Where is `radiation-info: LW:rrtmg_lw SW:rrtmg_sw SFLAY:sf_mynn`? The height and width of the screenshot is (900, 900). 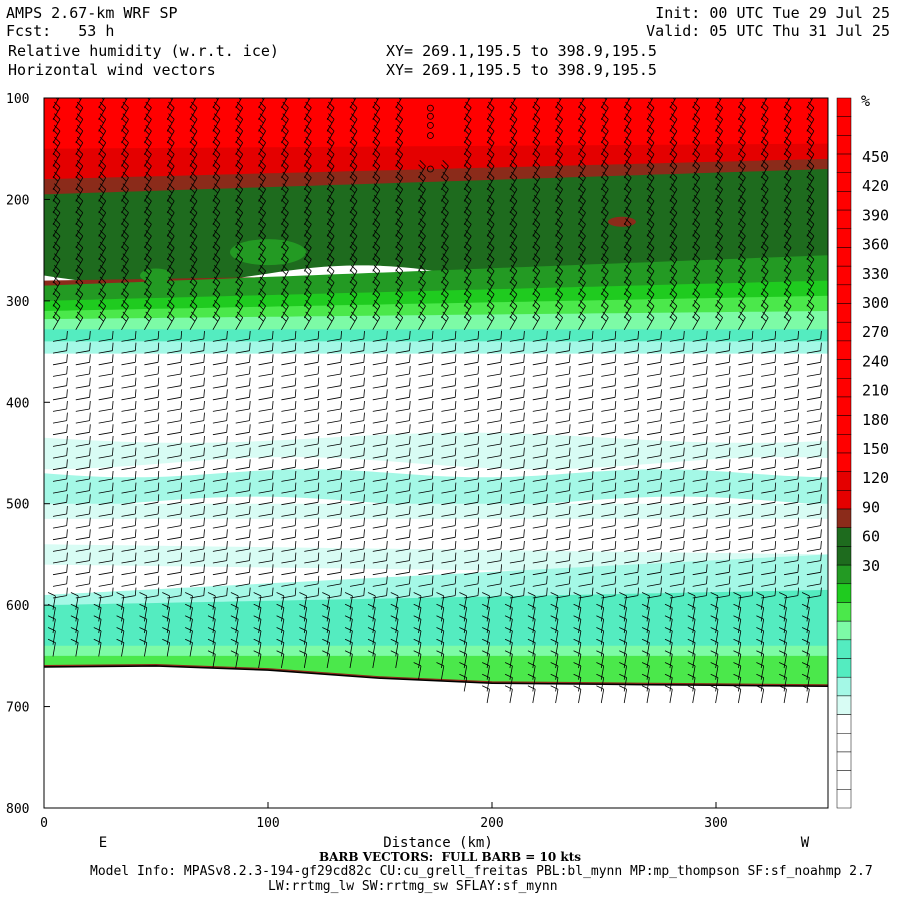
radiation-info: LW:rrtmg_lw SW:rrtmg_sw SFLAY:sf_mynn is located at coordinates (413, 886).